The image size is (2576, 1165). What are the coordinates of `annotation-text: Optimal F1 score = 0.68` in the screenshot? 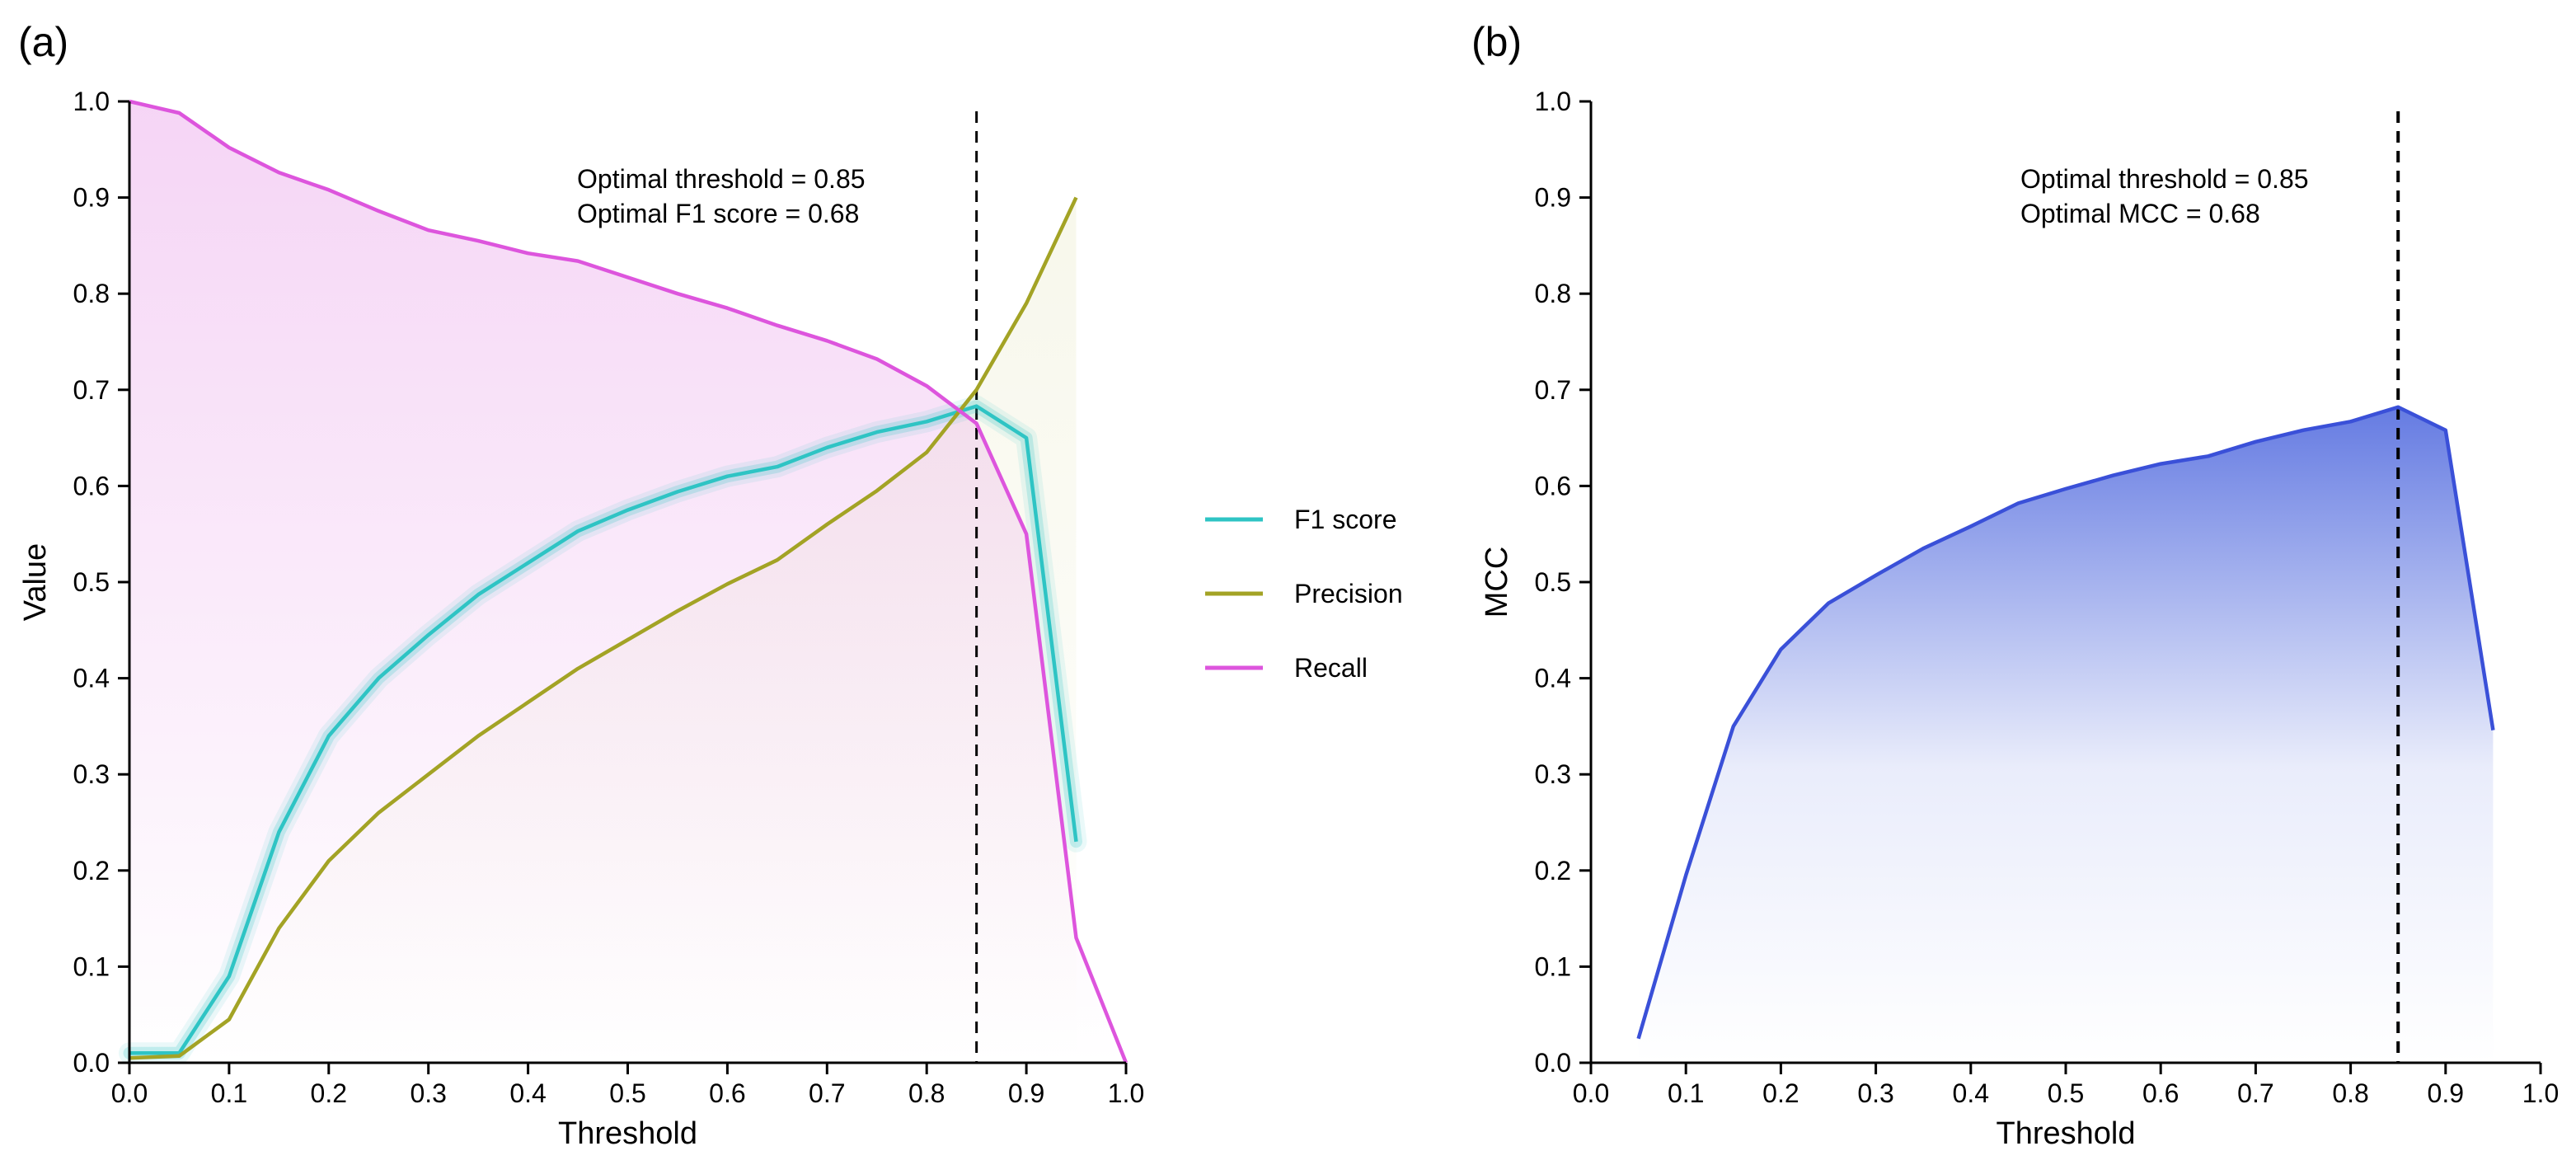 It's located at (718, 213).